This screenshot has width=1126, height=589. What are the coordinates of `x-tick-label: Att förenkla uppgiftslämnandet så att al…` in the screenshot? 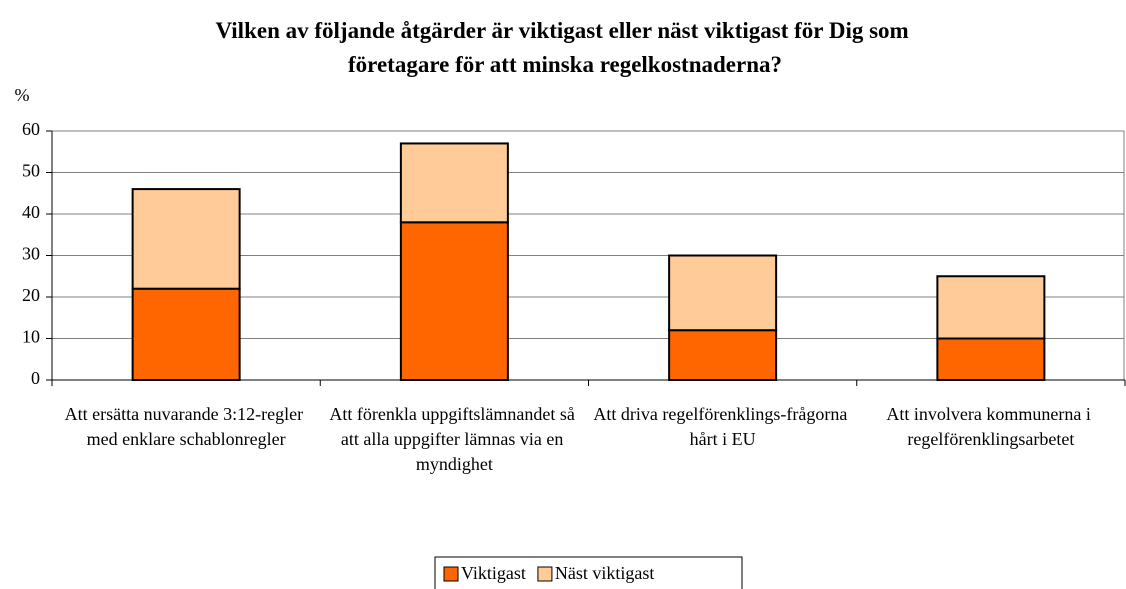 It's located at (454, 439).